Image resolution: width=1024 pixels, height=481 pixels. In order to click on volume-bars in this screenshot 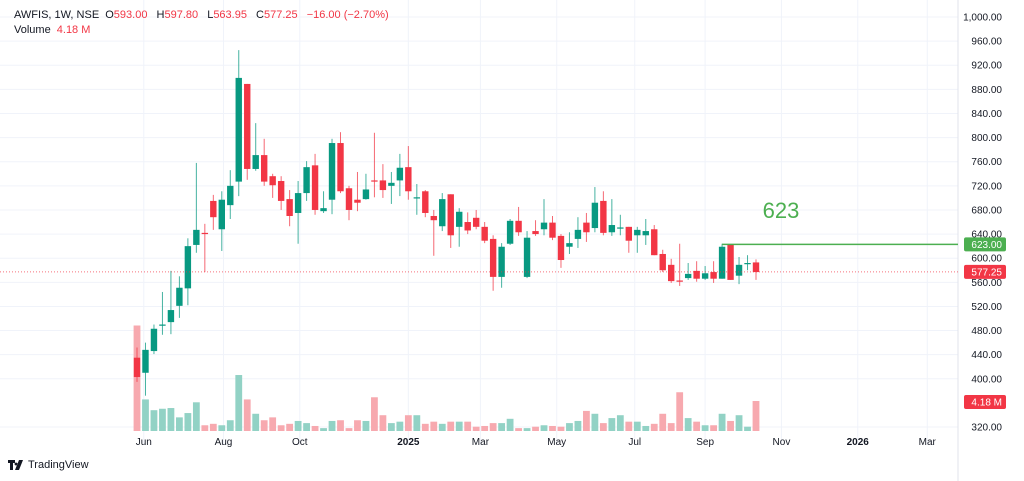, I will do `click(446, 378)`.